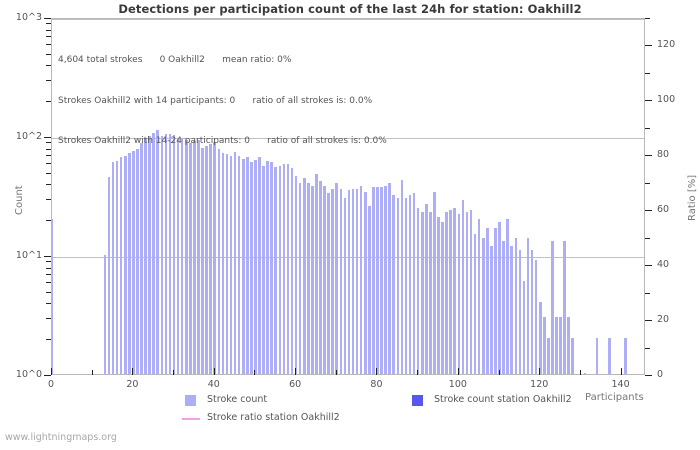  Describe the element at coordinates (19, 199) in the screenshot. I see `y-axis-left-title: Count` at that location.